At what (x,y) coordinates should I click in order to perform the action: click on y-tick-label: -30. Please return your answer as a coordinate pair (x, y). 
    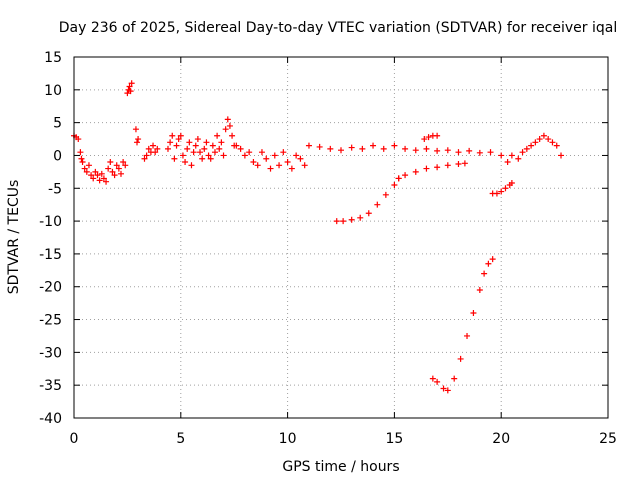
    Looking at the image, I should click on (50, 353).